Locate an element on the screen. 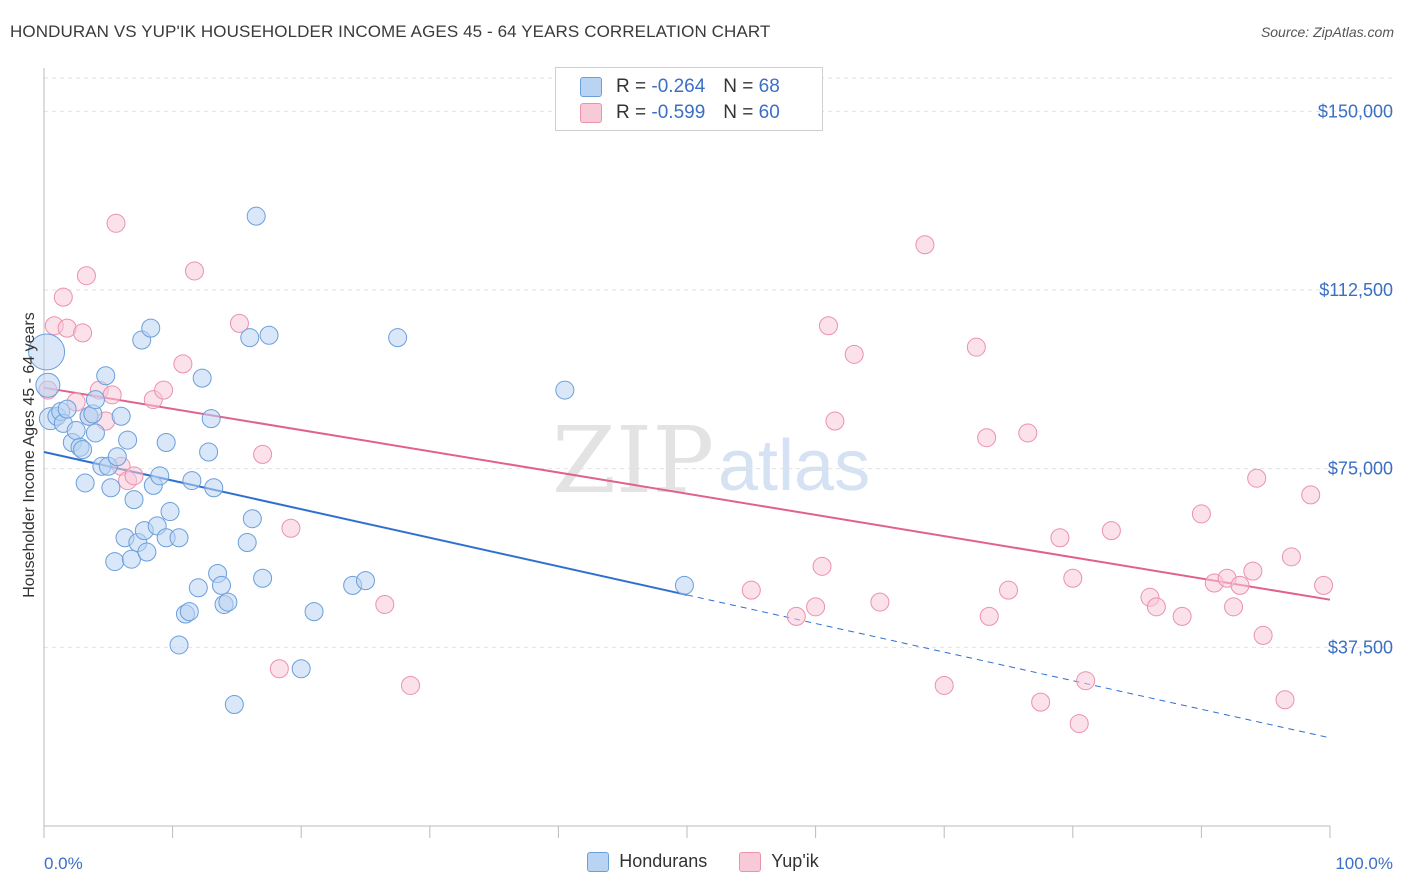  r-value-yupik: -0.599 is located at coordinates (678, 112).